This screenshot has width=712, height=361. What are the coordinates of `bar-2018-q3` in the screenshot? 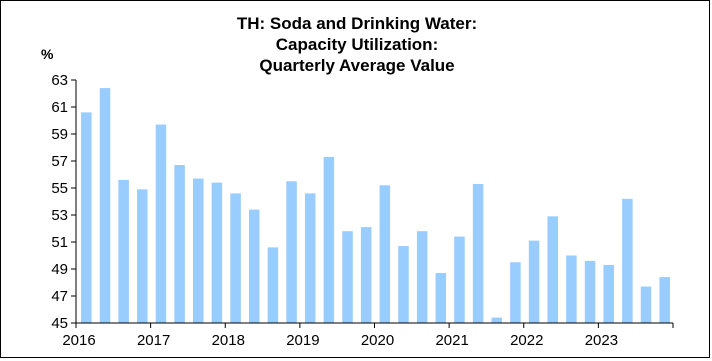 It's located at (273, 285).